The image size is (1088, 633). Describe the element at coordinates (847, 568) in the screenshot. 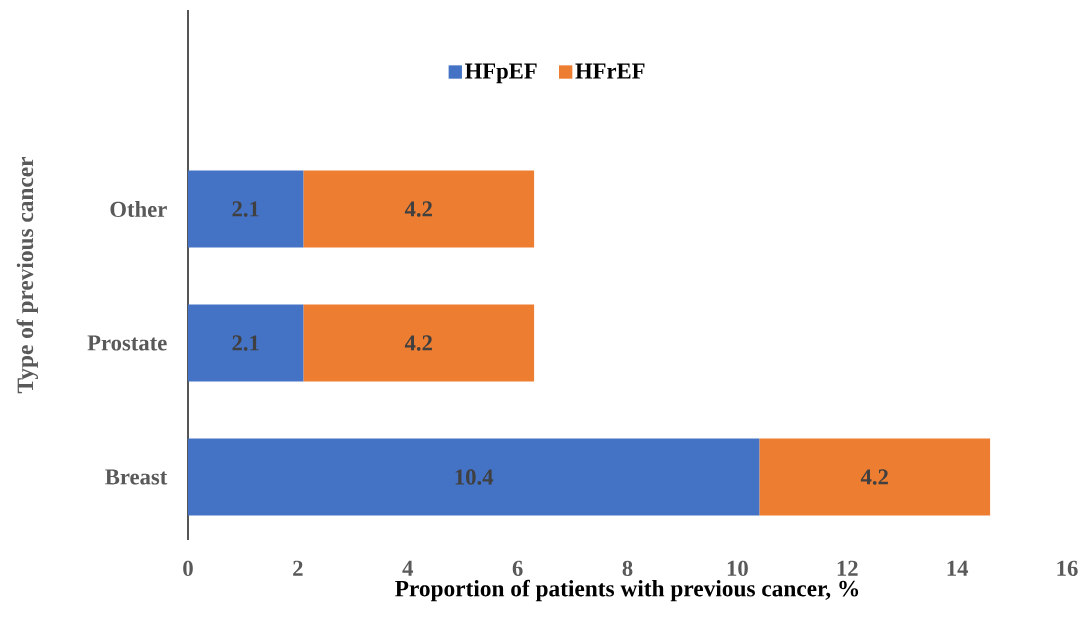

I see `x-tick-label: 12` at that location.